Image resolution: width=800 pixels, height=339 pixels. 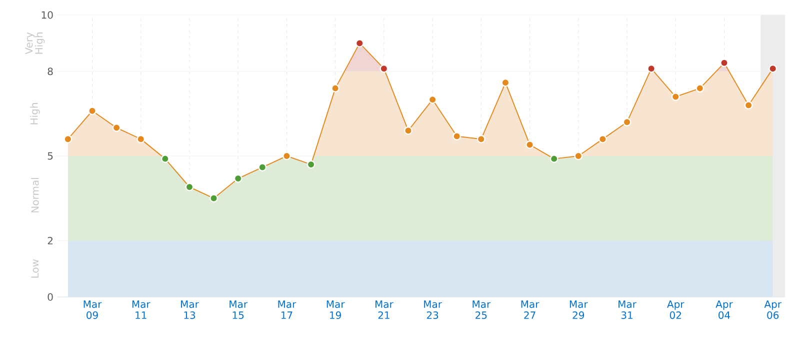 I want to click on y-tick-label: 8, so click(x=50, y=72).